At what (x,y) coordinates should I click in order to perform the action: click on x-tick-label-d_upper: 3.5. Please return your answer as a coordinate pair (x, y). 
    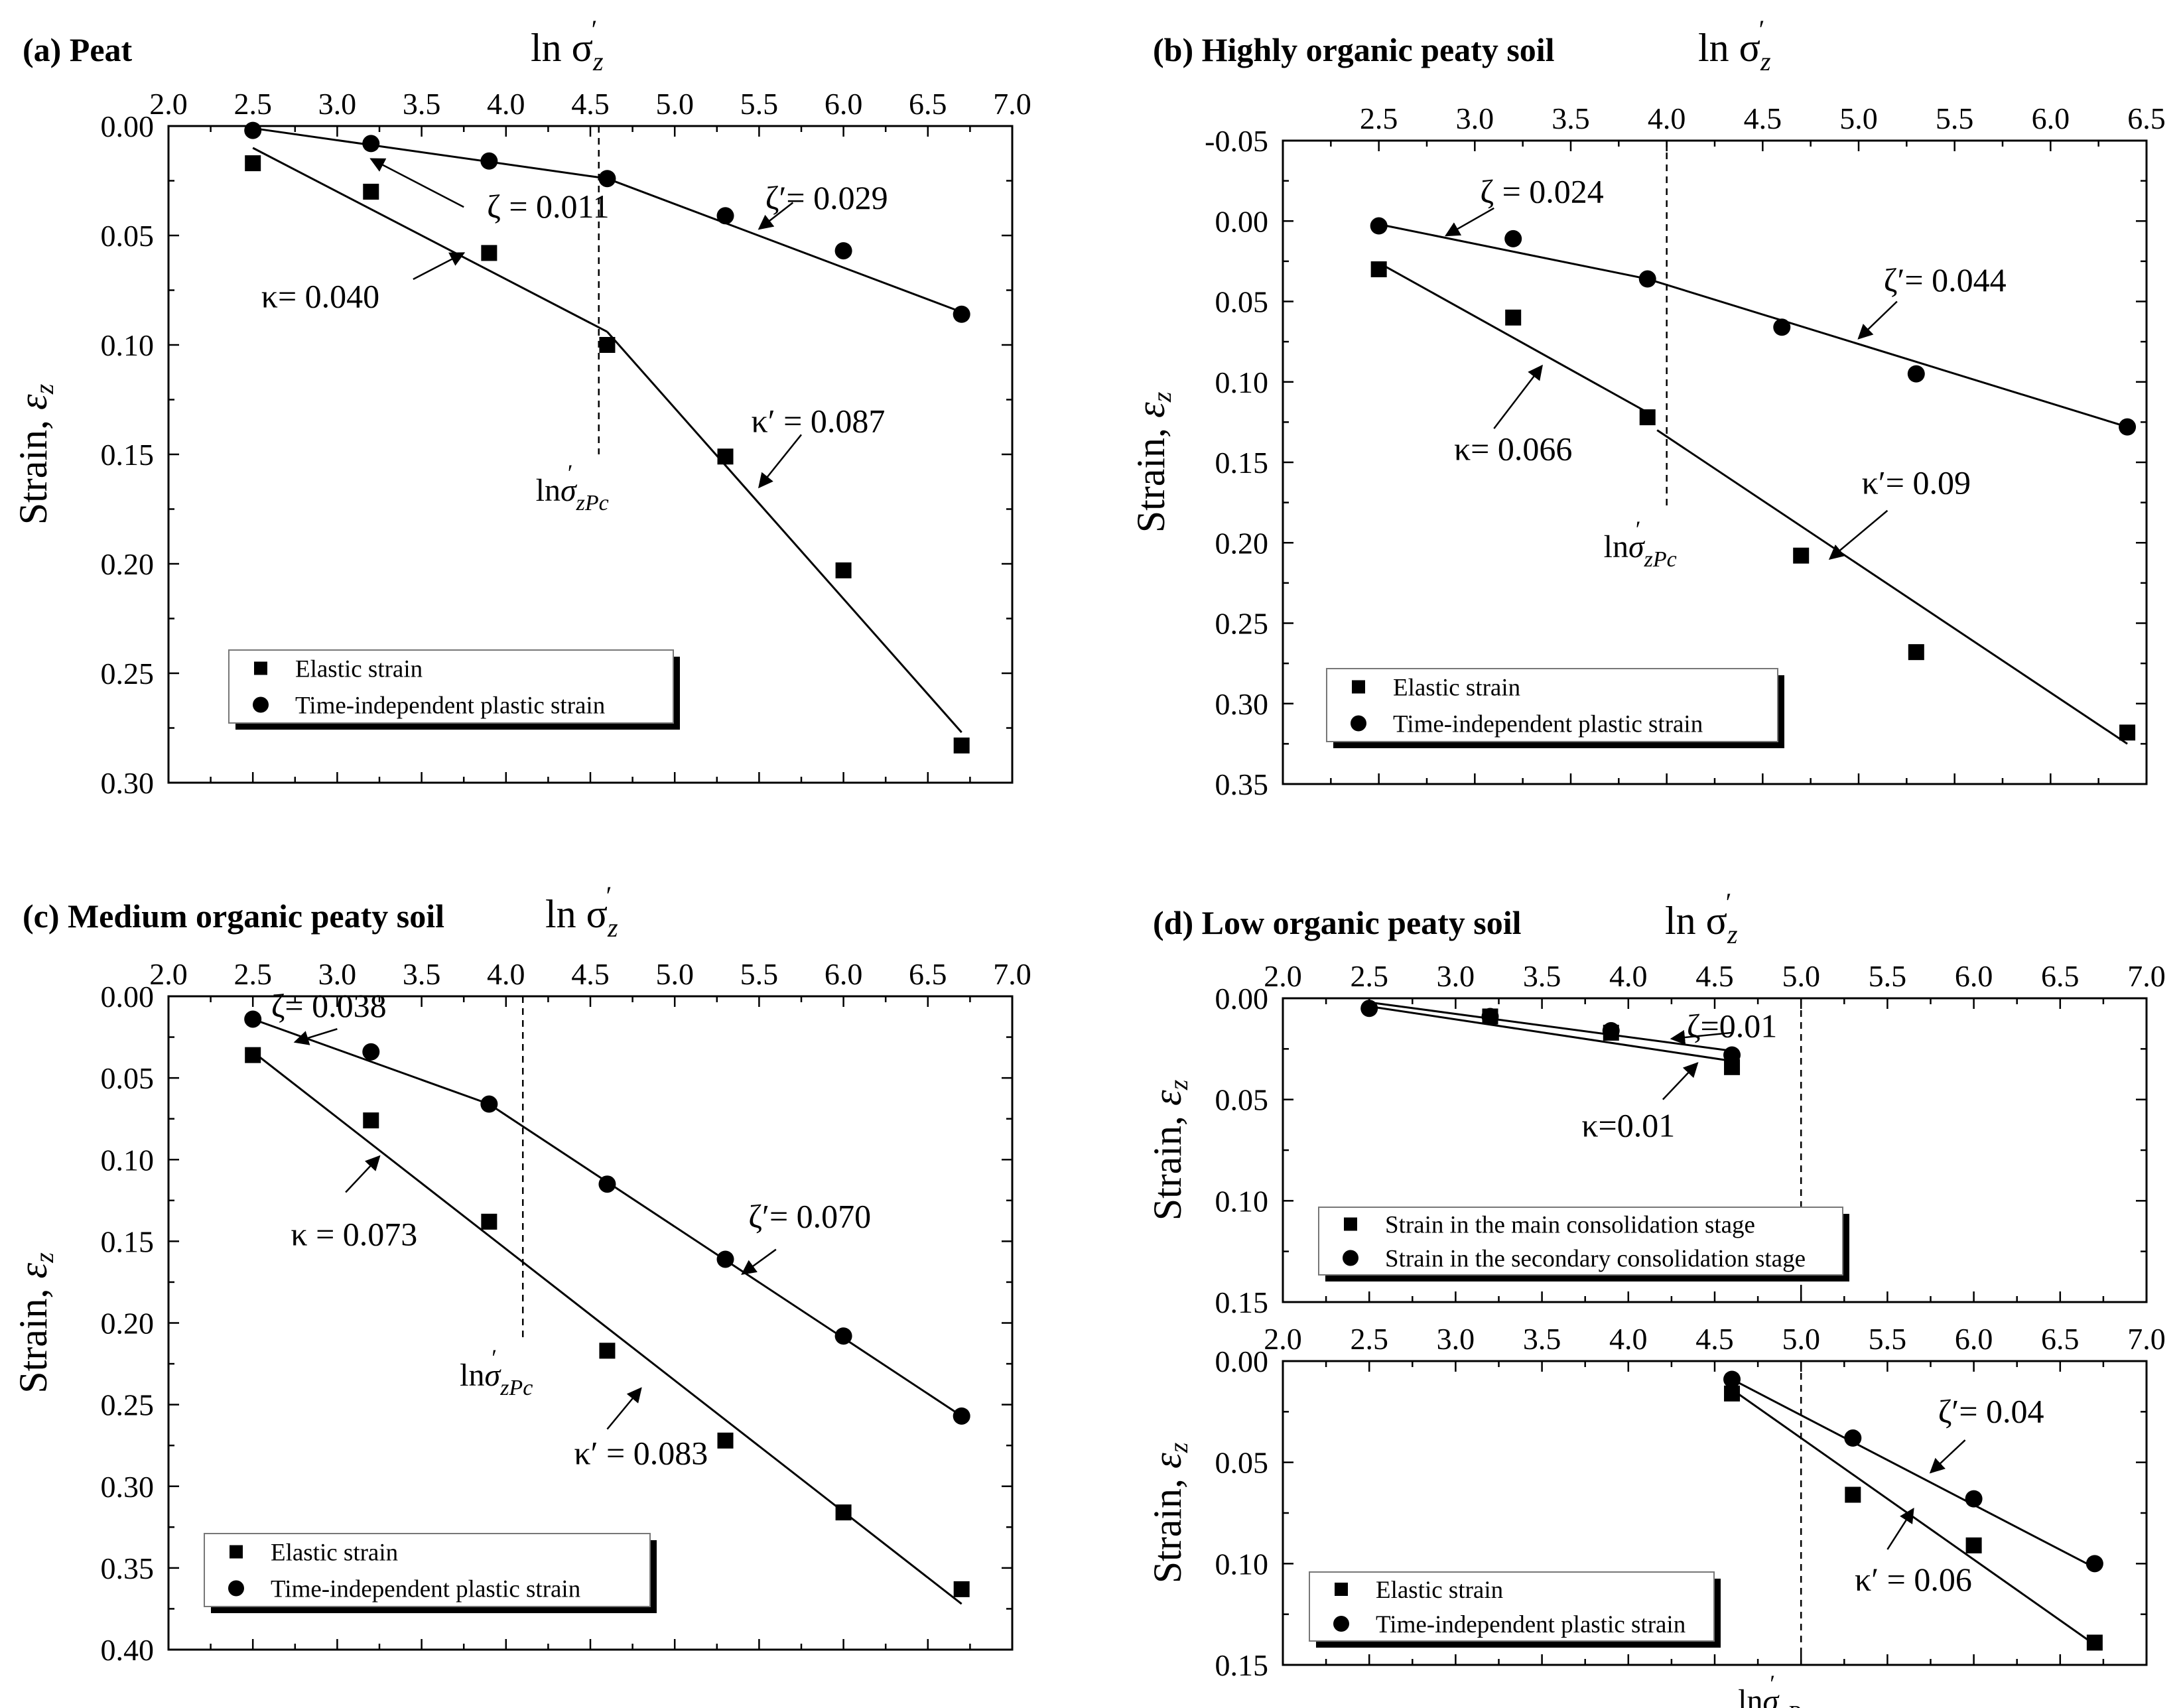
    Looking at the image, I should click on (1542, 976).